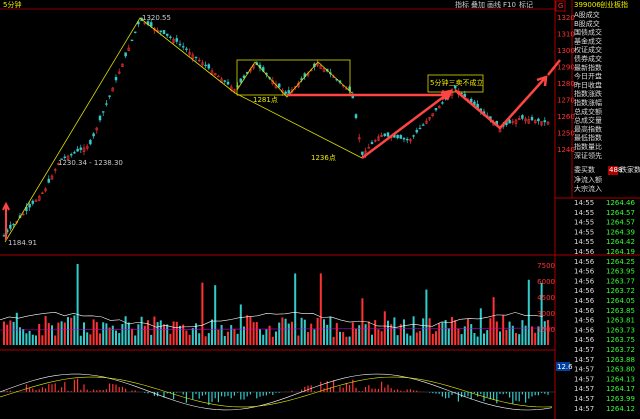  What do you see at coordinates (588, 93) in the screenshot?
I see `info-label: 指数涨跌` at bounding box center [588, 93].